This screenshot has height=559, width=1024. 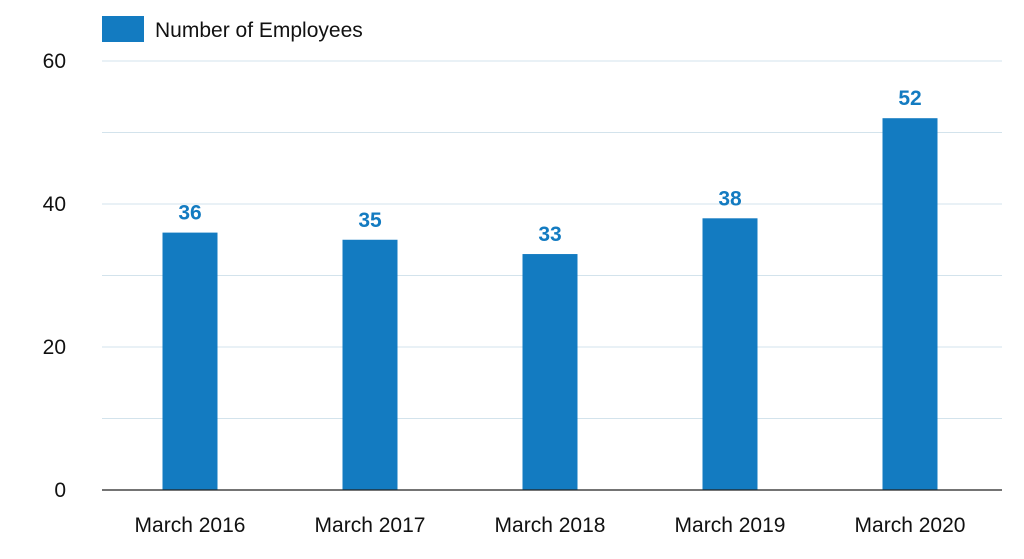 What do you see at coordinates (730, 198) in the screenshot?
I see `data-label: 38` at bounding box center [730, 198].